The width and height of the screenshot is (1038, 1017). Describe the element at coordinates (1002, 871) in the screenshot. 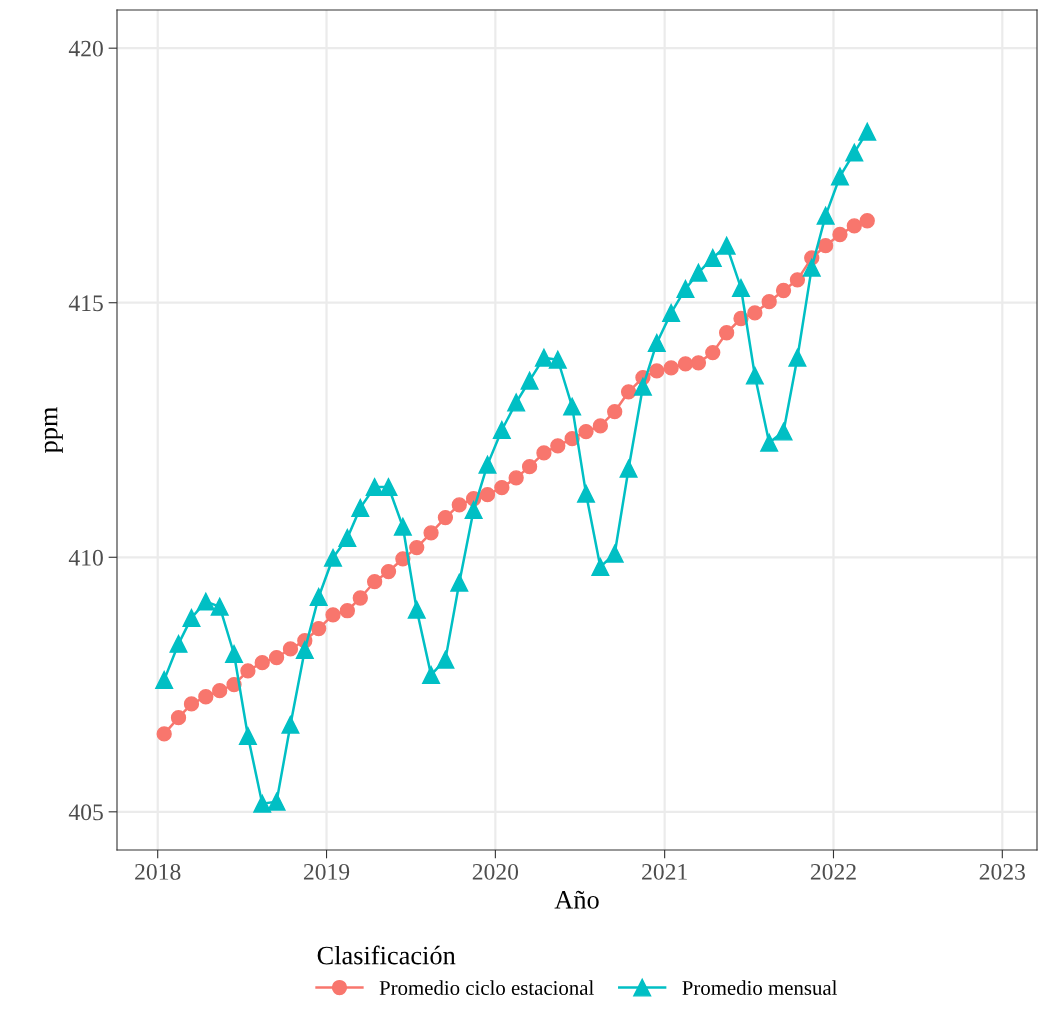

I see `x-tick-label: 2023` at that location.